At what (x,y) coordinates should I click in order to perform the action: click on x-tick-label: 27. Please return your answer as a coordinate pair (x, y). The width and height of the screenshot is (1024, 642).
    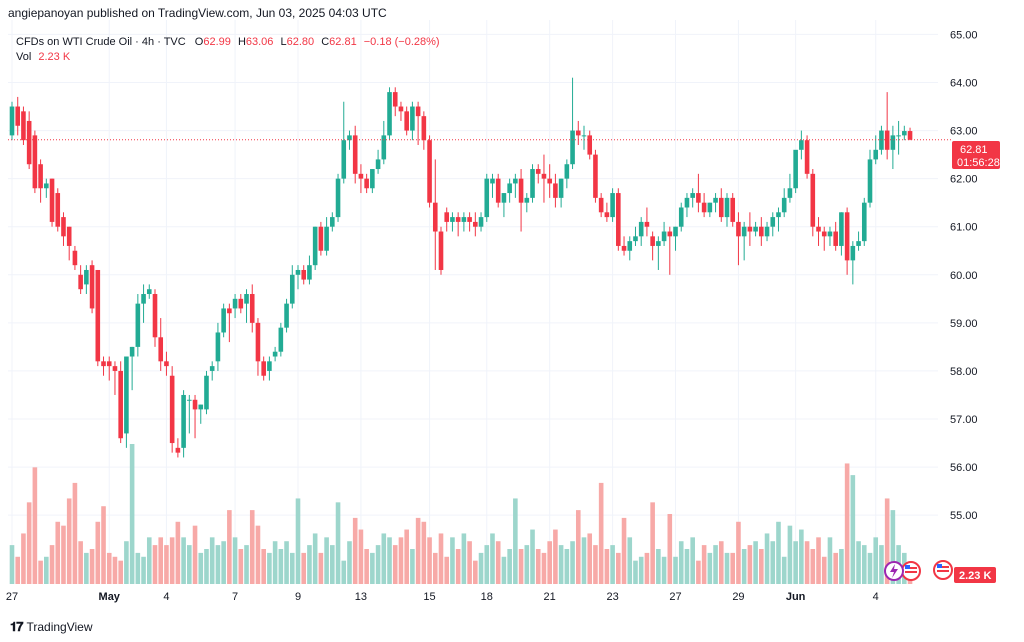
    Looking at the image, I should click on (675, 597).